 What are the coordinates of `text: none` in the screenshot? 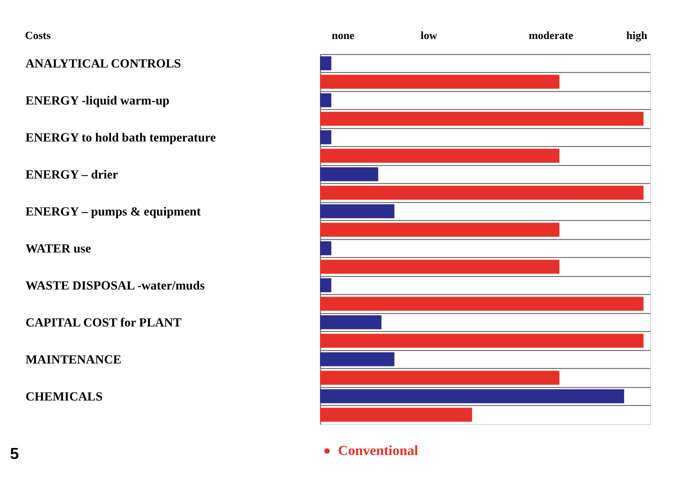 It's located at (343, 36).